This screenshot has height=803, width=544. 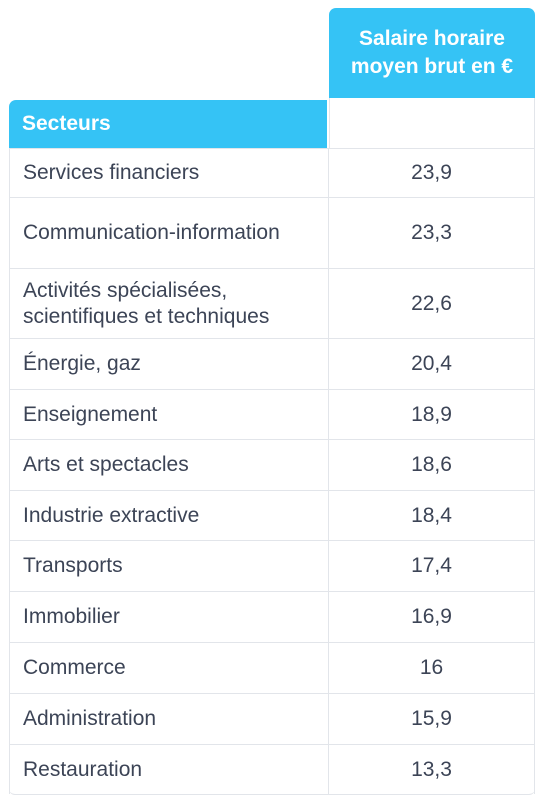 I want to click on table-row: Industrie extractive 18,4, so click(x=272, y=515).